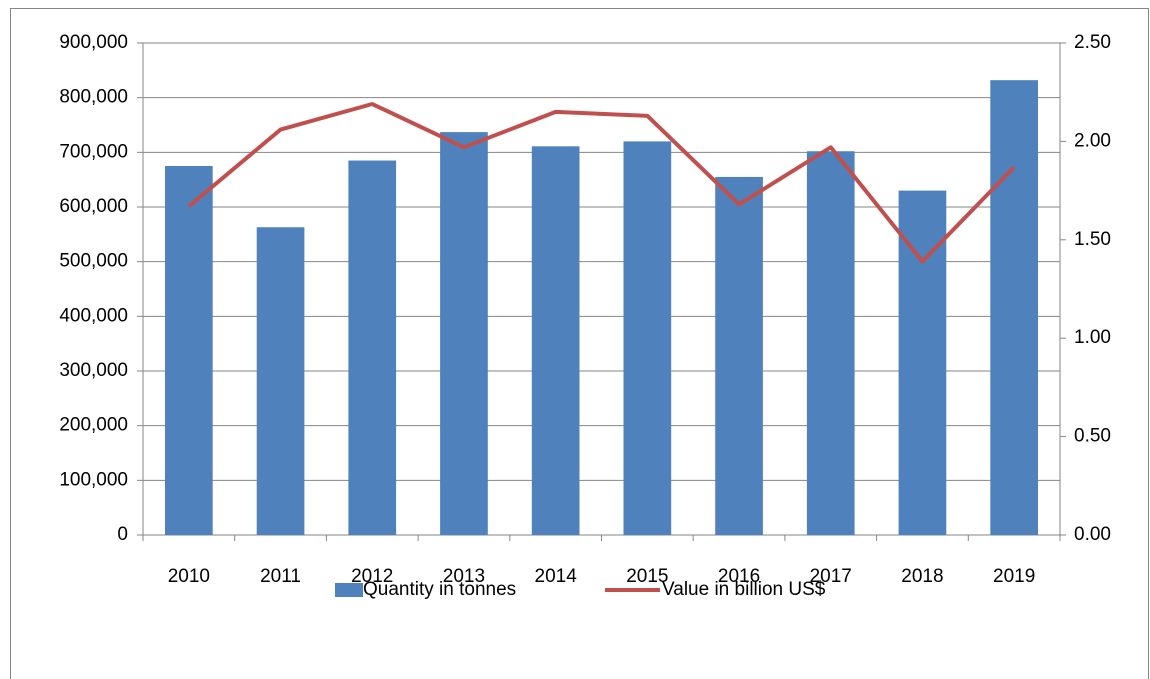 Image resolution: width=1150 pixels, height=679 pixels. Describe the element at coordinates (1092, 42) in the screenshot. I see `y2-tick-label: 2.50` at that location.